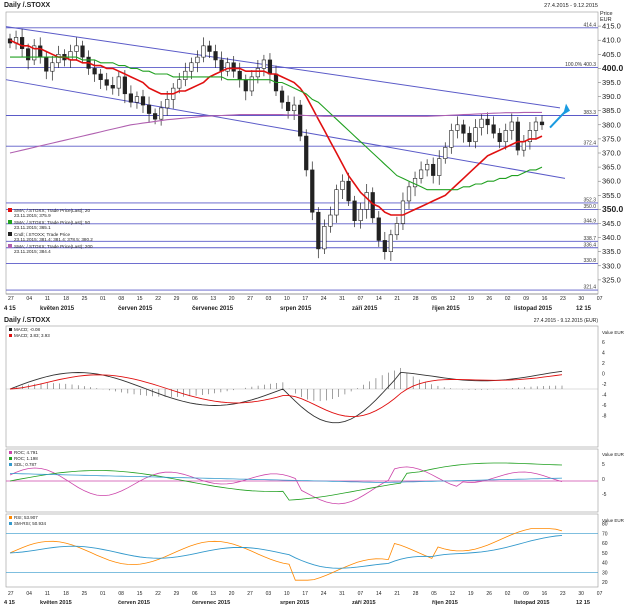 The image size is (640, 609). I want to click on bottom-x-day-label: 06, so click(195, 594).